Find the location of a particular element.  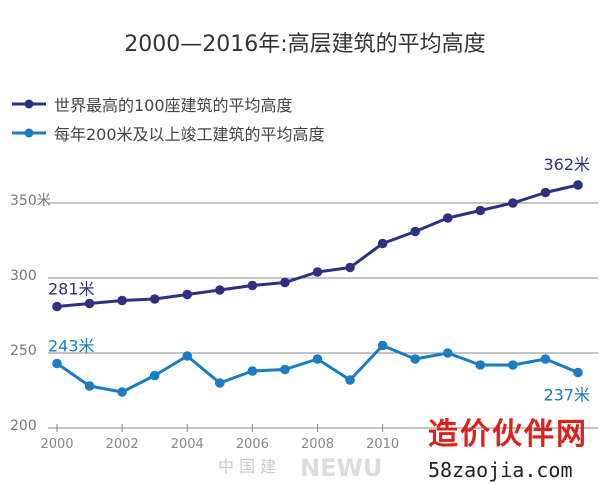

y-tick-label: 200 is located at coordinates (23, 426).